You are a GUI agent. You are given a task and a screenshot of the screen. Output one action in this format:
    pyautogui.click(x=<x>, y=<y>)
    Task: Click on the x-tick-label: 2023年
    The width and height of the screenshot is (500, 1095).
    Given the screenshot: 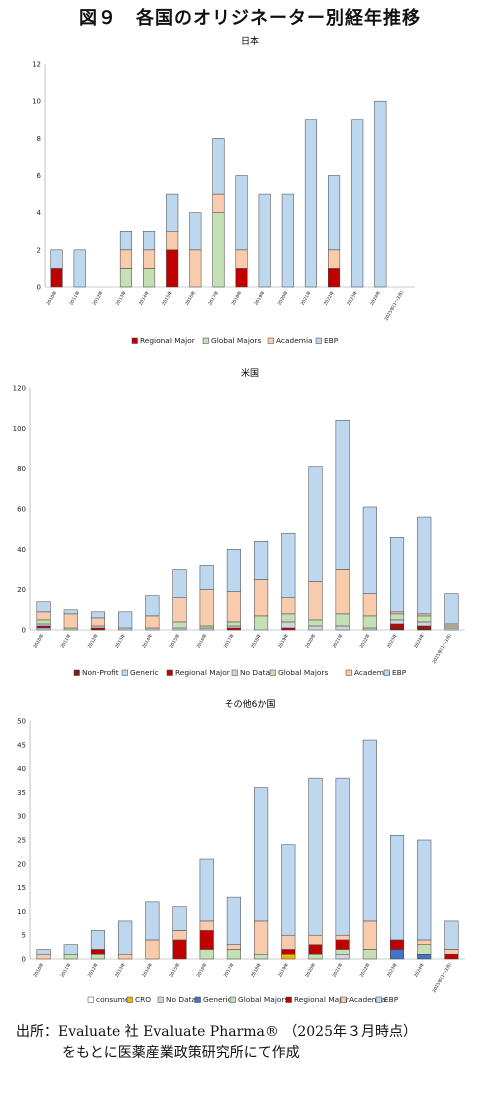 What is the action you would take?
    pyautogui.click(x=352, y=298)
    